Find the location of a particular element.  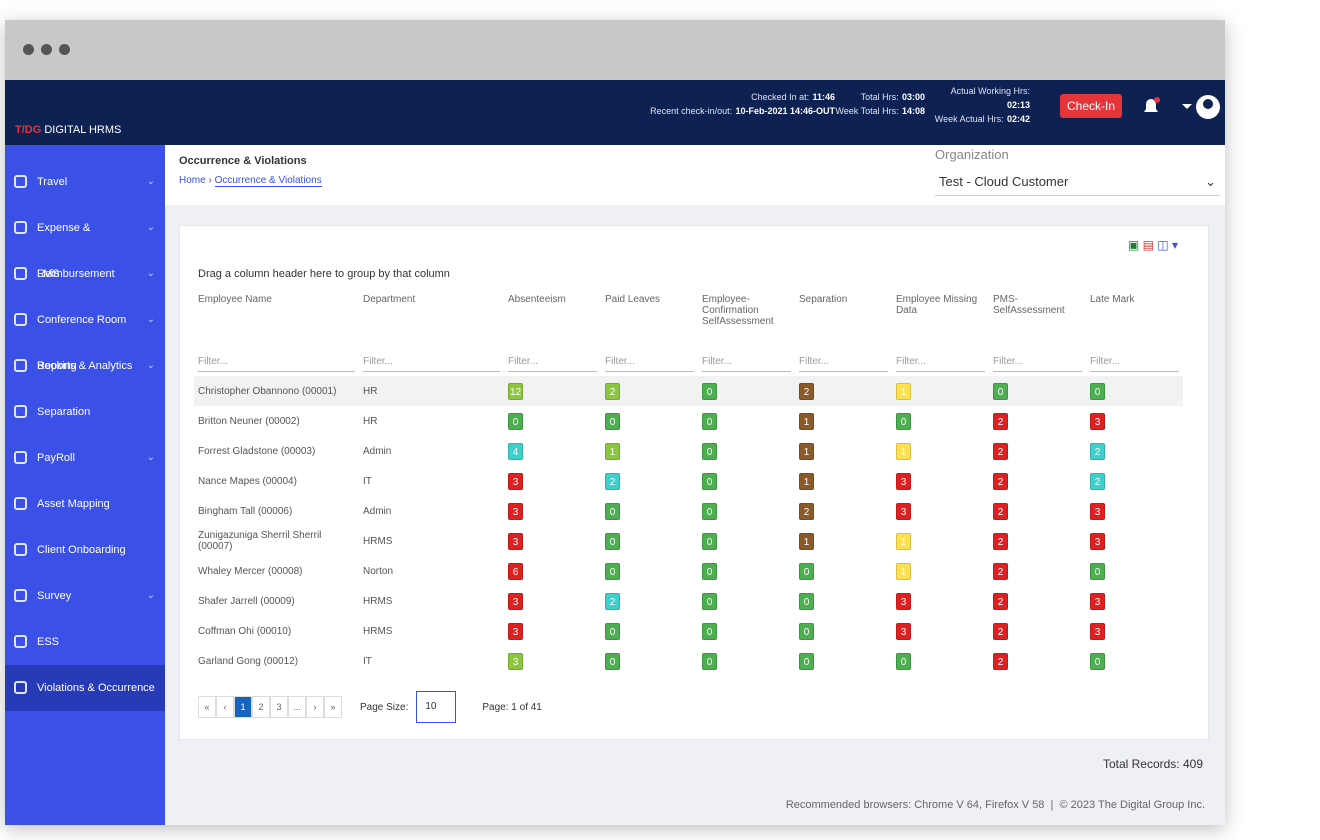

sidebar-item: Violations & Occurrence is located at coordinates (85, 688).